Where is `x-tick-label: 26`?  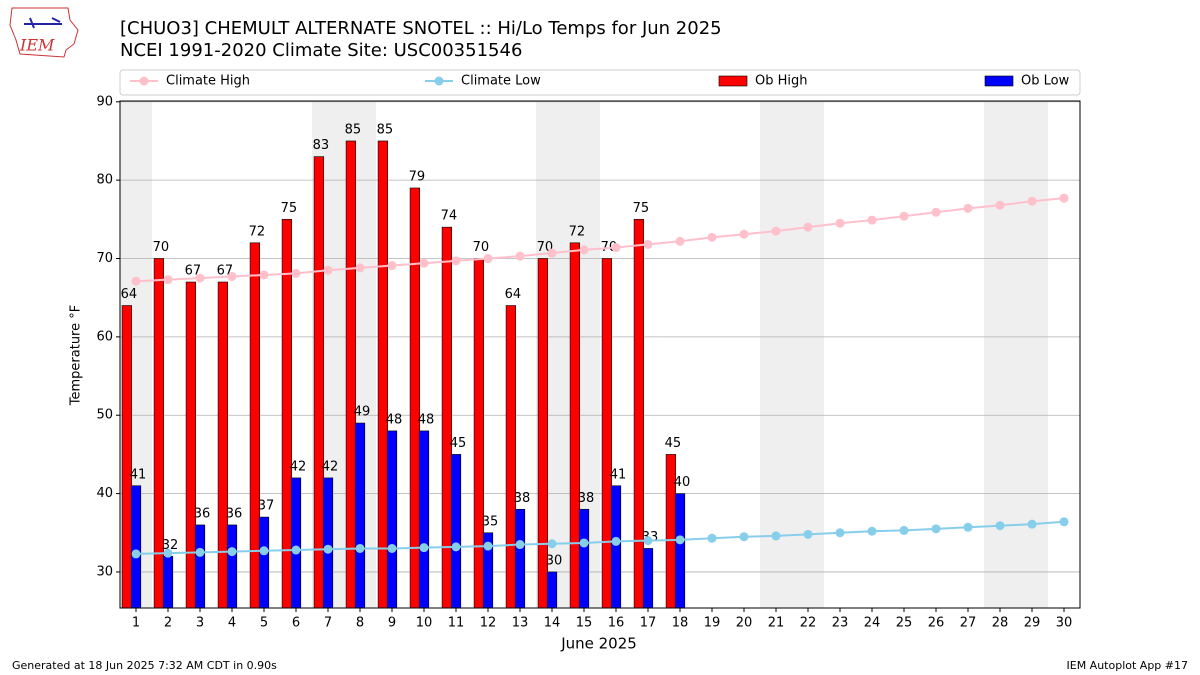 x-tick-label: 26 is located at coordinates (936, 623).